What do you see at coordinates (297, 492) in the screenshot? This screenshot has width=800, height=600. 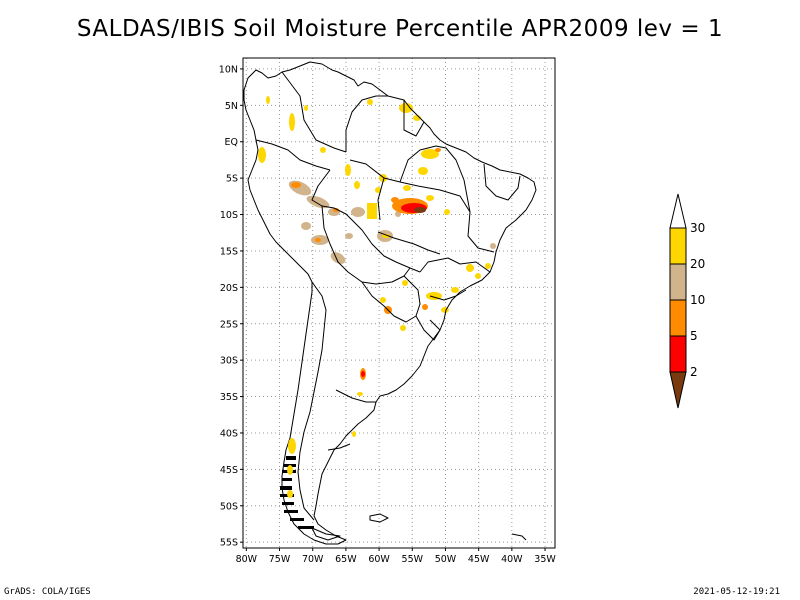 I see `chile-fjords` at bounding box center [297, 492].